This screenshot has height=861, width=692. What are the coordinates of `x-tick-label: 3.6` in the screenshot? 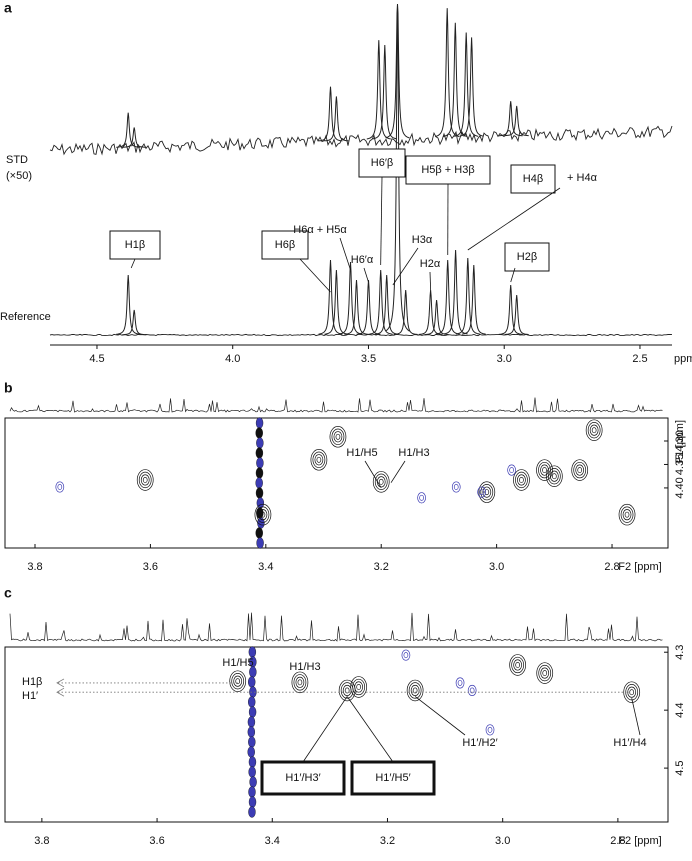 It's located at (150, 567).